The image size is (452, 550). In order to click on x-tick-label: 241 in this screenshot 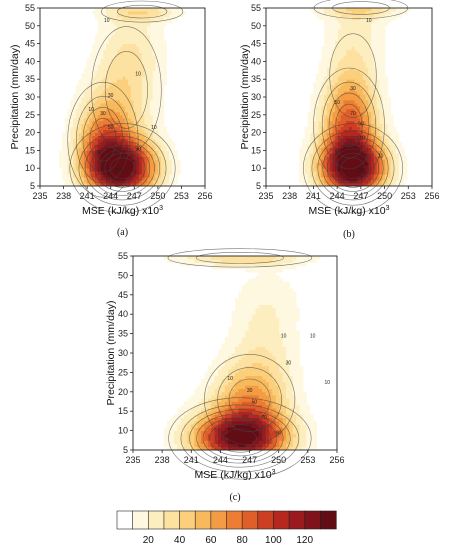, I will do `click(313, 196)`.